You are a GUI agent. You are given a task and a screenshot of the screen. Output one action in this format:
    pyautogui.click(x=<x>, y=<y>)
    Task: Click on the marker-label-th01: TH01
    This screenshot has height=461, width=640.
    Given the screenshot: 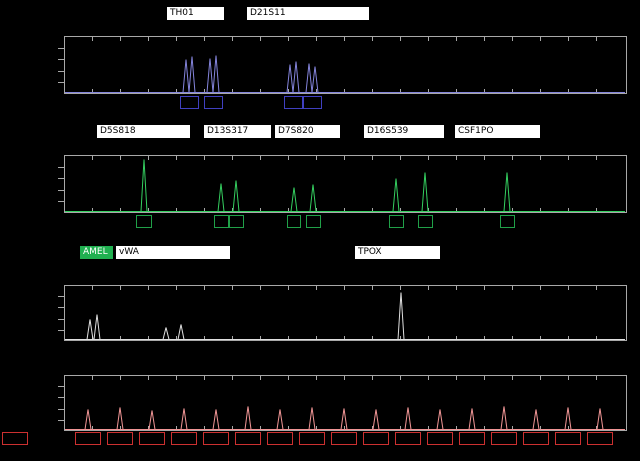 What is the action you would take?
    pyautogui.click(x=195, y=13)
    